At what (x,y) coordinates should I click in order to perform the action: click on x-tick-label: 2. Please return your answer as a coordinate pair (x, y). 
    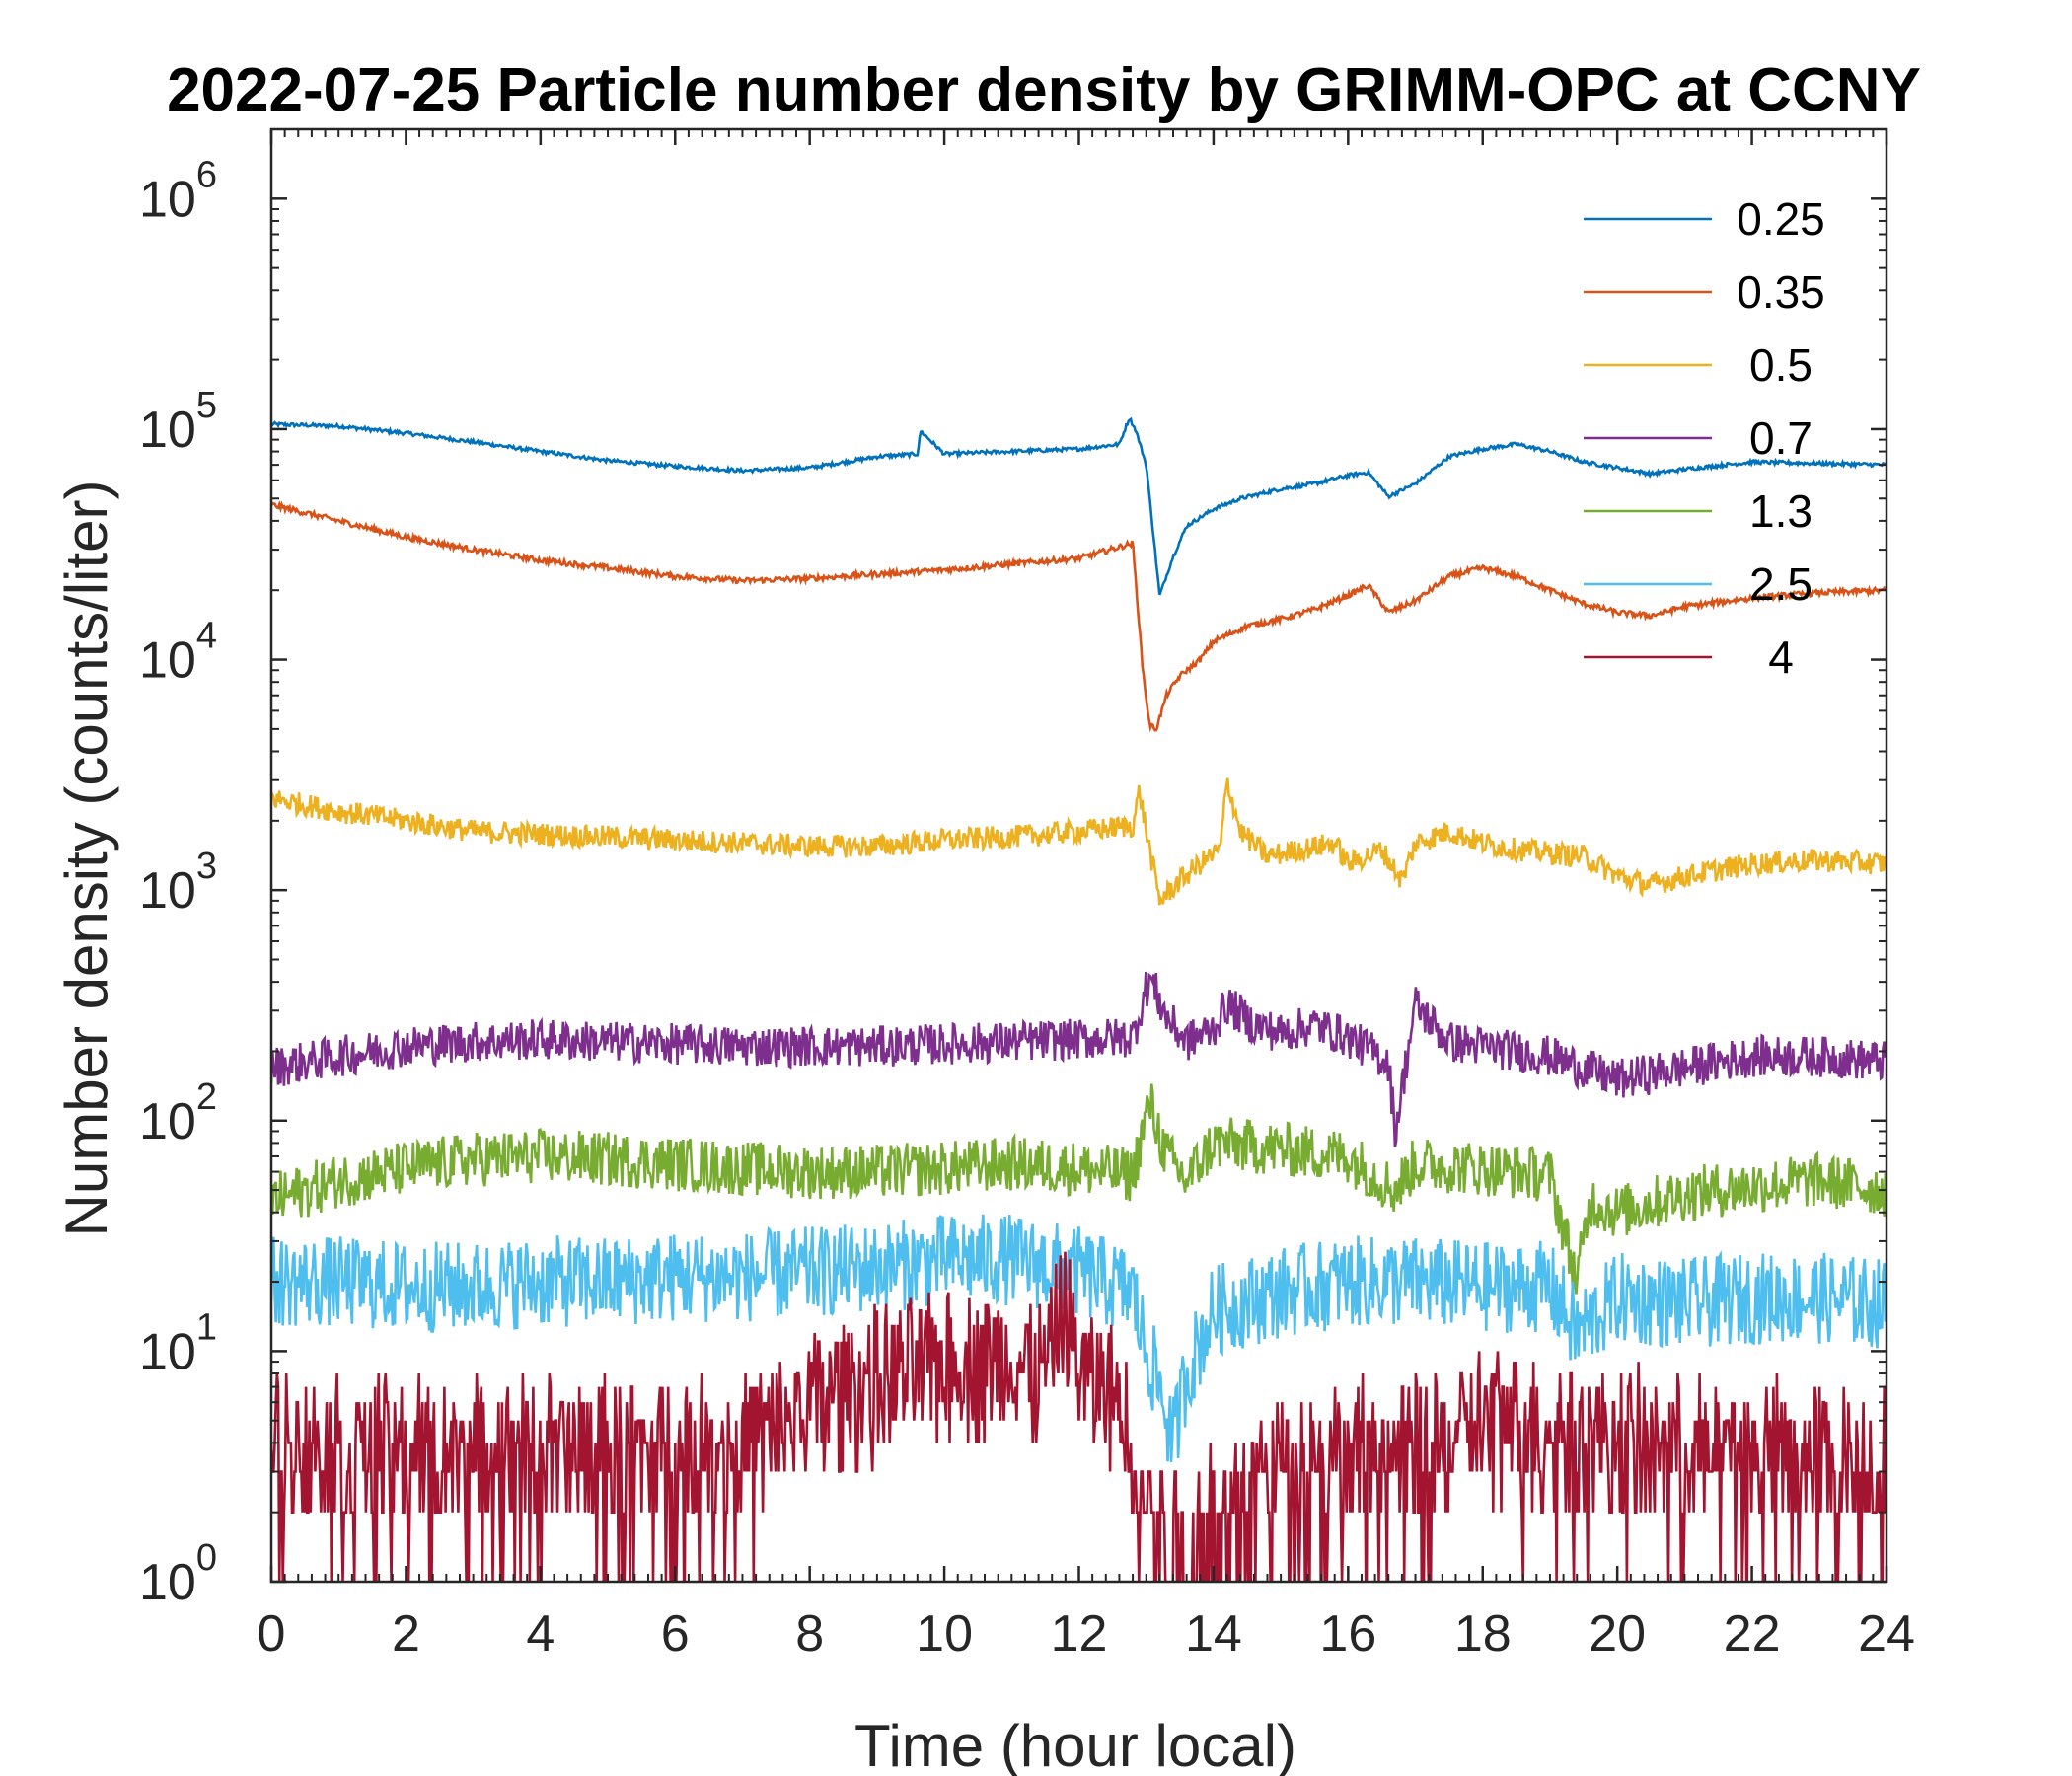
    Looking at the image, I should click on (406, 1634).